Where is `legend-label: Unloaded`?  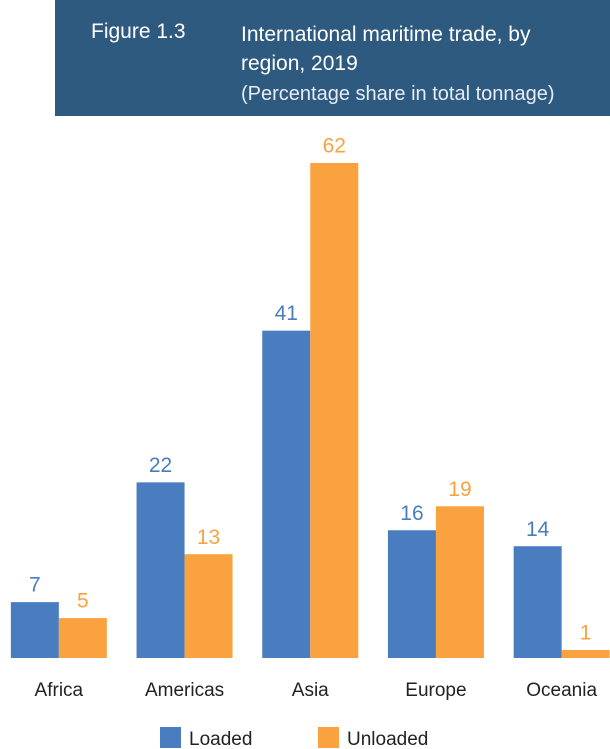 legend-label: Unloaded is located at coordinates (387, 739).